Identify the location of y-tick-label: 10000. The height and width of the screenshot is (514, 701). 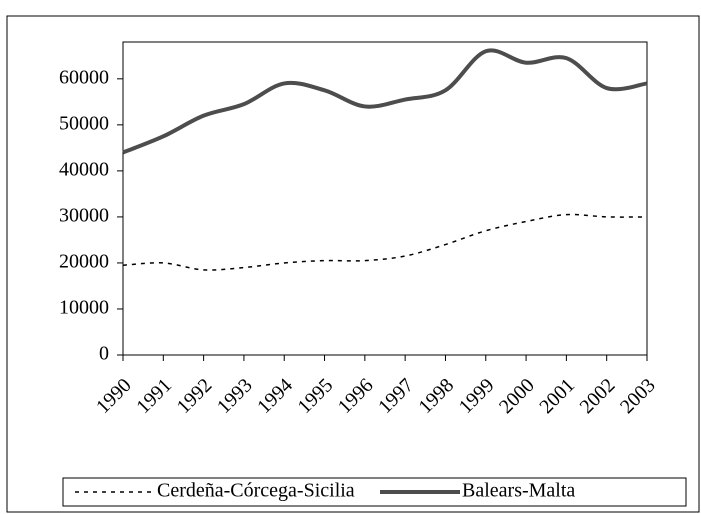
(84, 308).